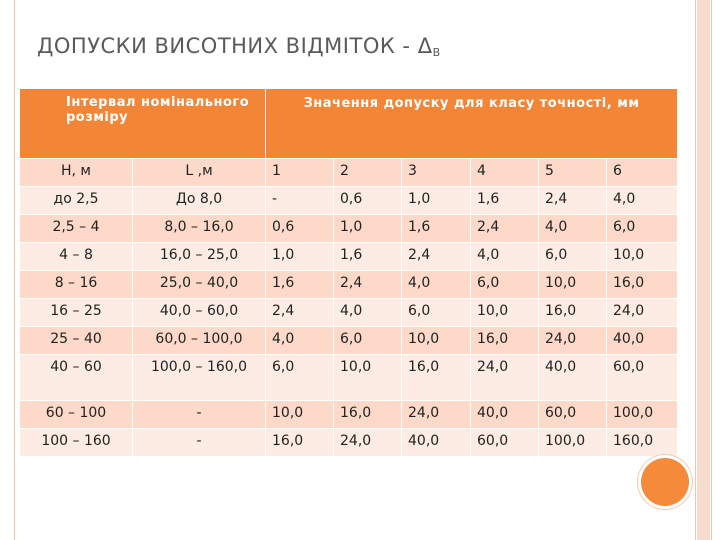  I want to click on subheader-cell: 5, so click(573, 172).